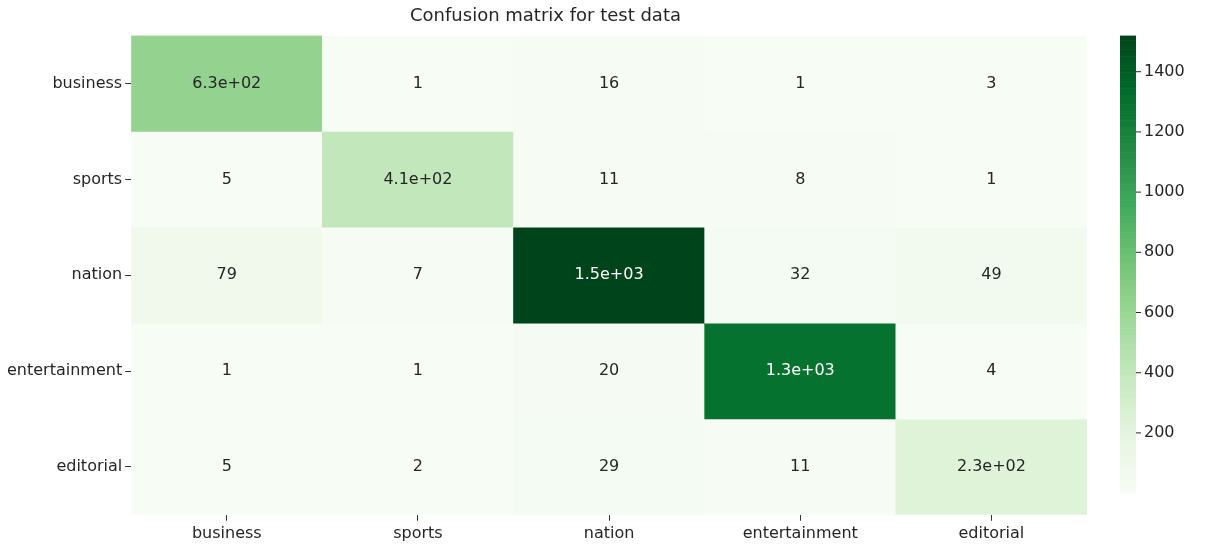  What do you see at coordinates (418, 178) in the screenshot?
I see `data-label: 4.1e+02` at bounding box center [418, 178].